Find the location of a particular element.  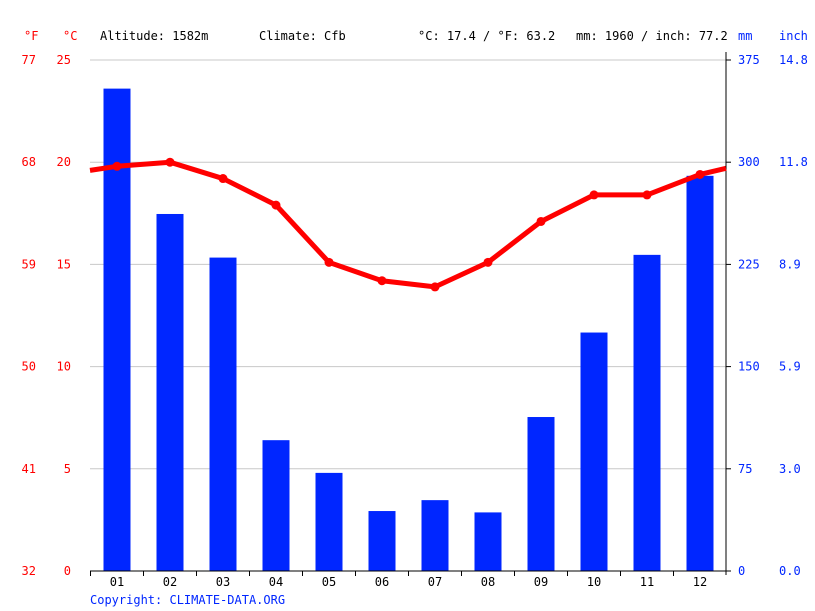

tick-label-mm: 225 is located at coordinates (749, 264).